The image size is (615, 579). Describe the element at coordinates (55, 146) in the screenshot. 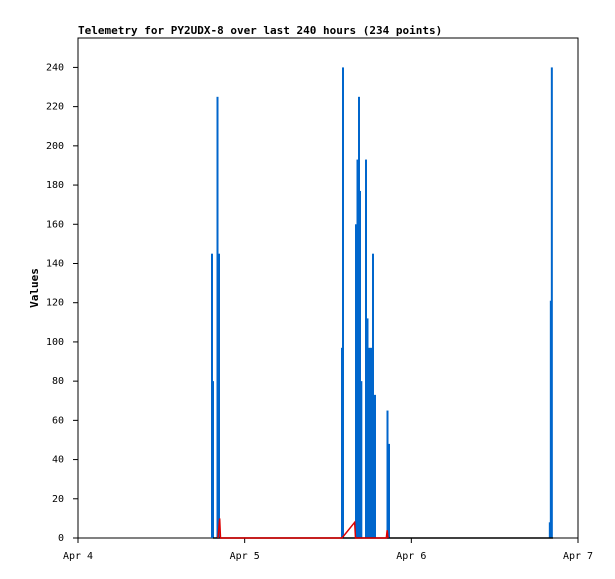

I see `y-tick-label: 200` at that location.